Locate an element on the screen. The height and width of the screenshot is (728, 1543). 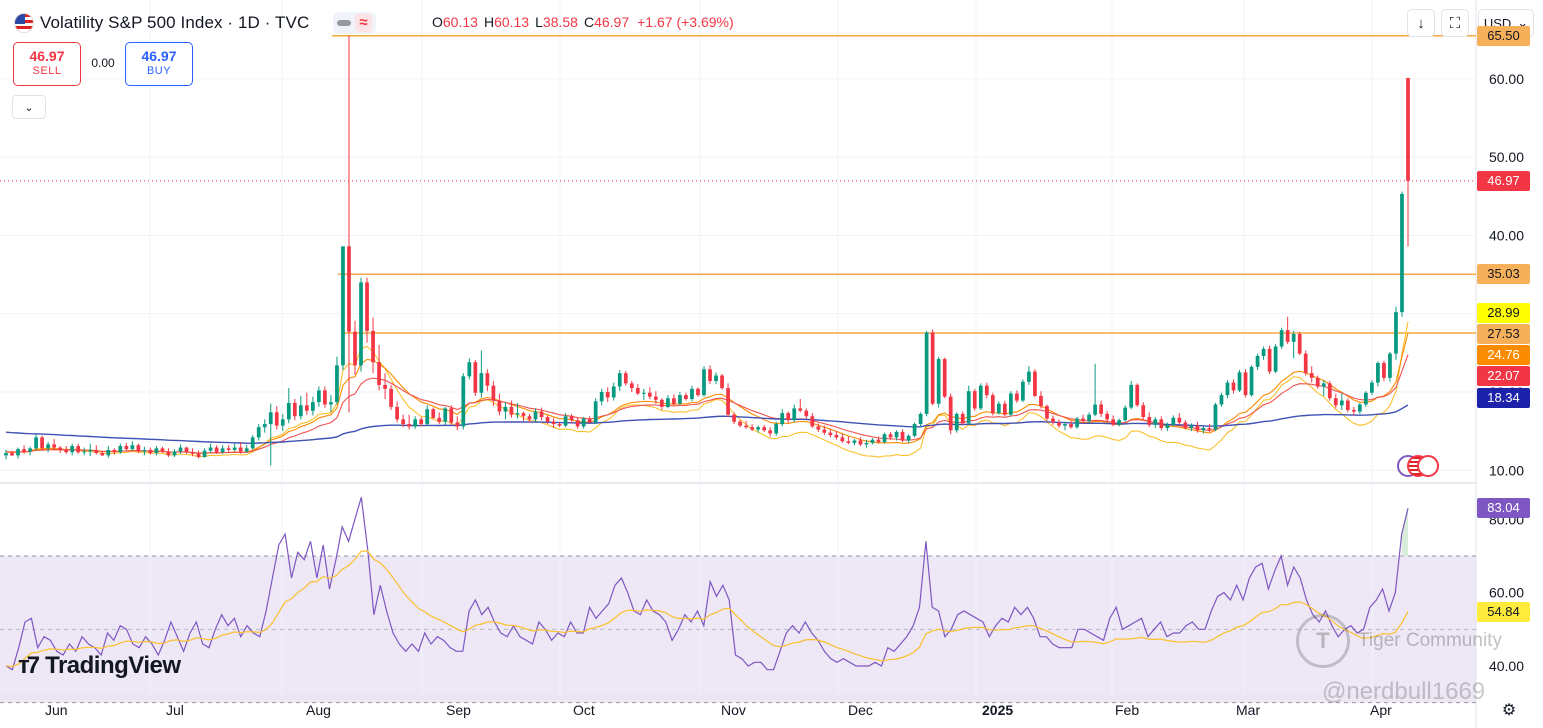
symbol-title: Volatility S&P 500 Index · 1D · TVC is located at coordinates (175, 22).